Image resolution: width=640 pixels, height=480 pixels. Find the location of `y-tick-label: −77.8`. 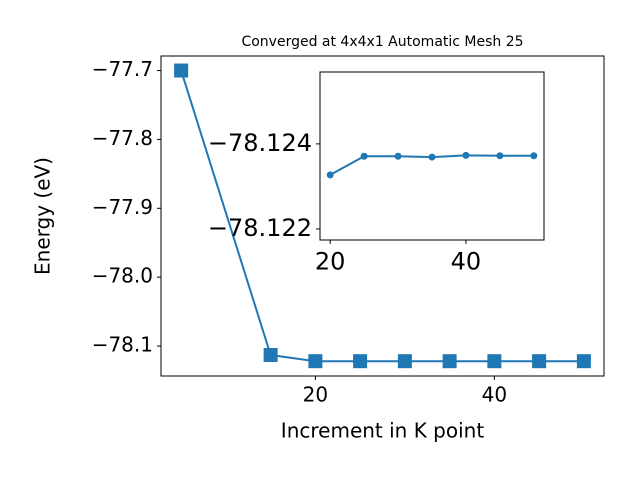

y-tick-label: −77.8 is located at coordinates (122, 138).